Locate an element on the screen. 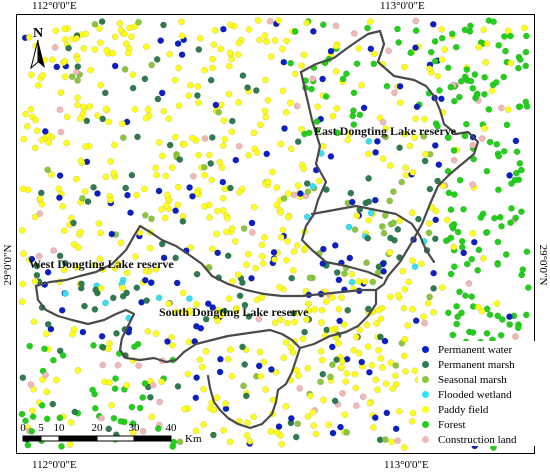  legend-label: Paddy field is located at coordinates (463, 409).